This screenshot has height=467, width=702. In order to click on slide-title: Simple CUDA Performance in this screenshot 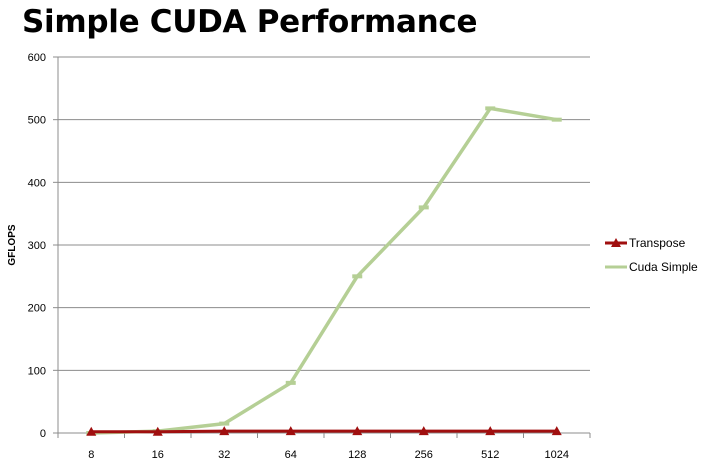, I will do `click(250, 22)`.